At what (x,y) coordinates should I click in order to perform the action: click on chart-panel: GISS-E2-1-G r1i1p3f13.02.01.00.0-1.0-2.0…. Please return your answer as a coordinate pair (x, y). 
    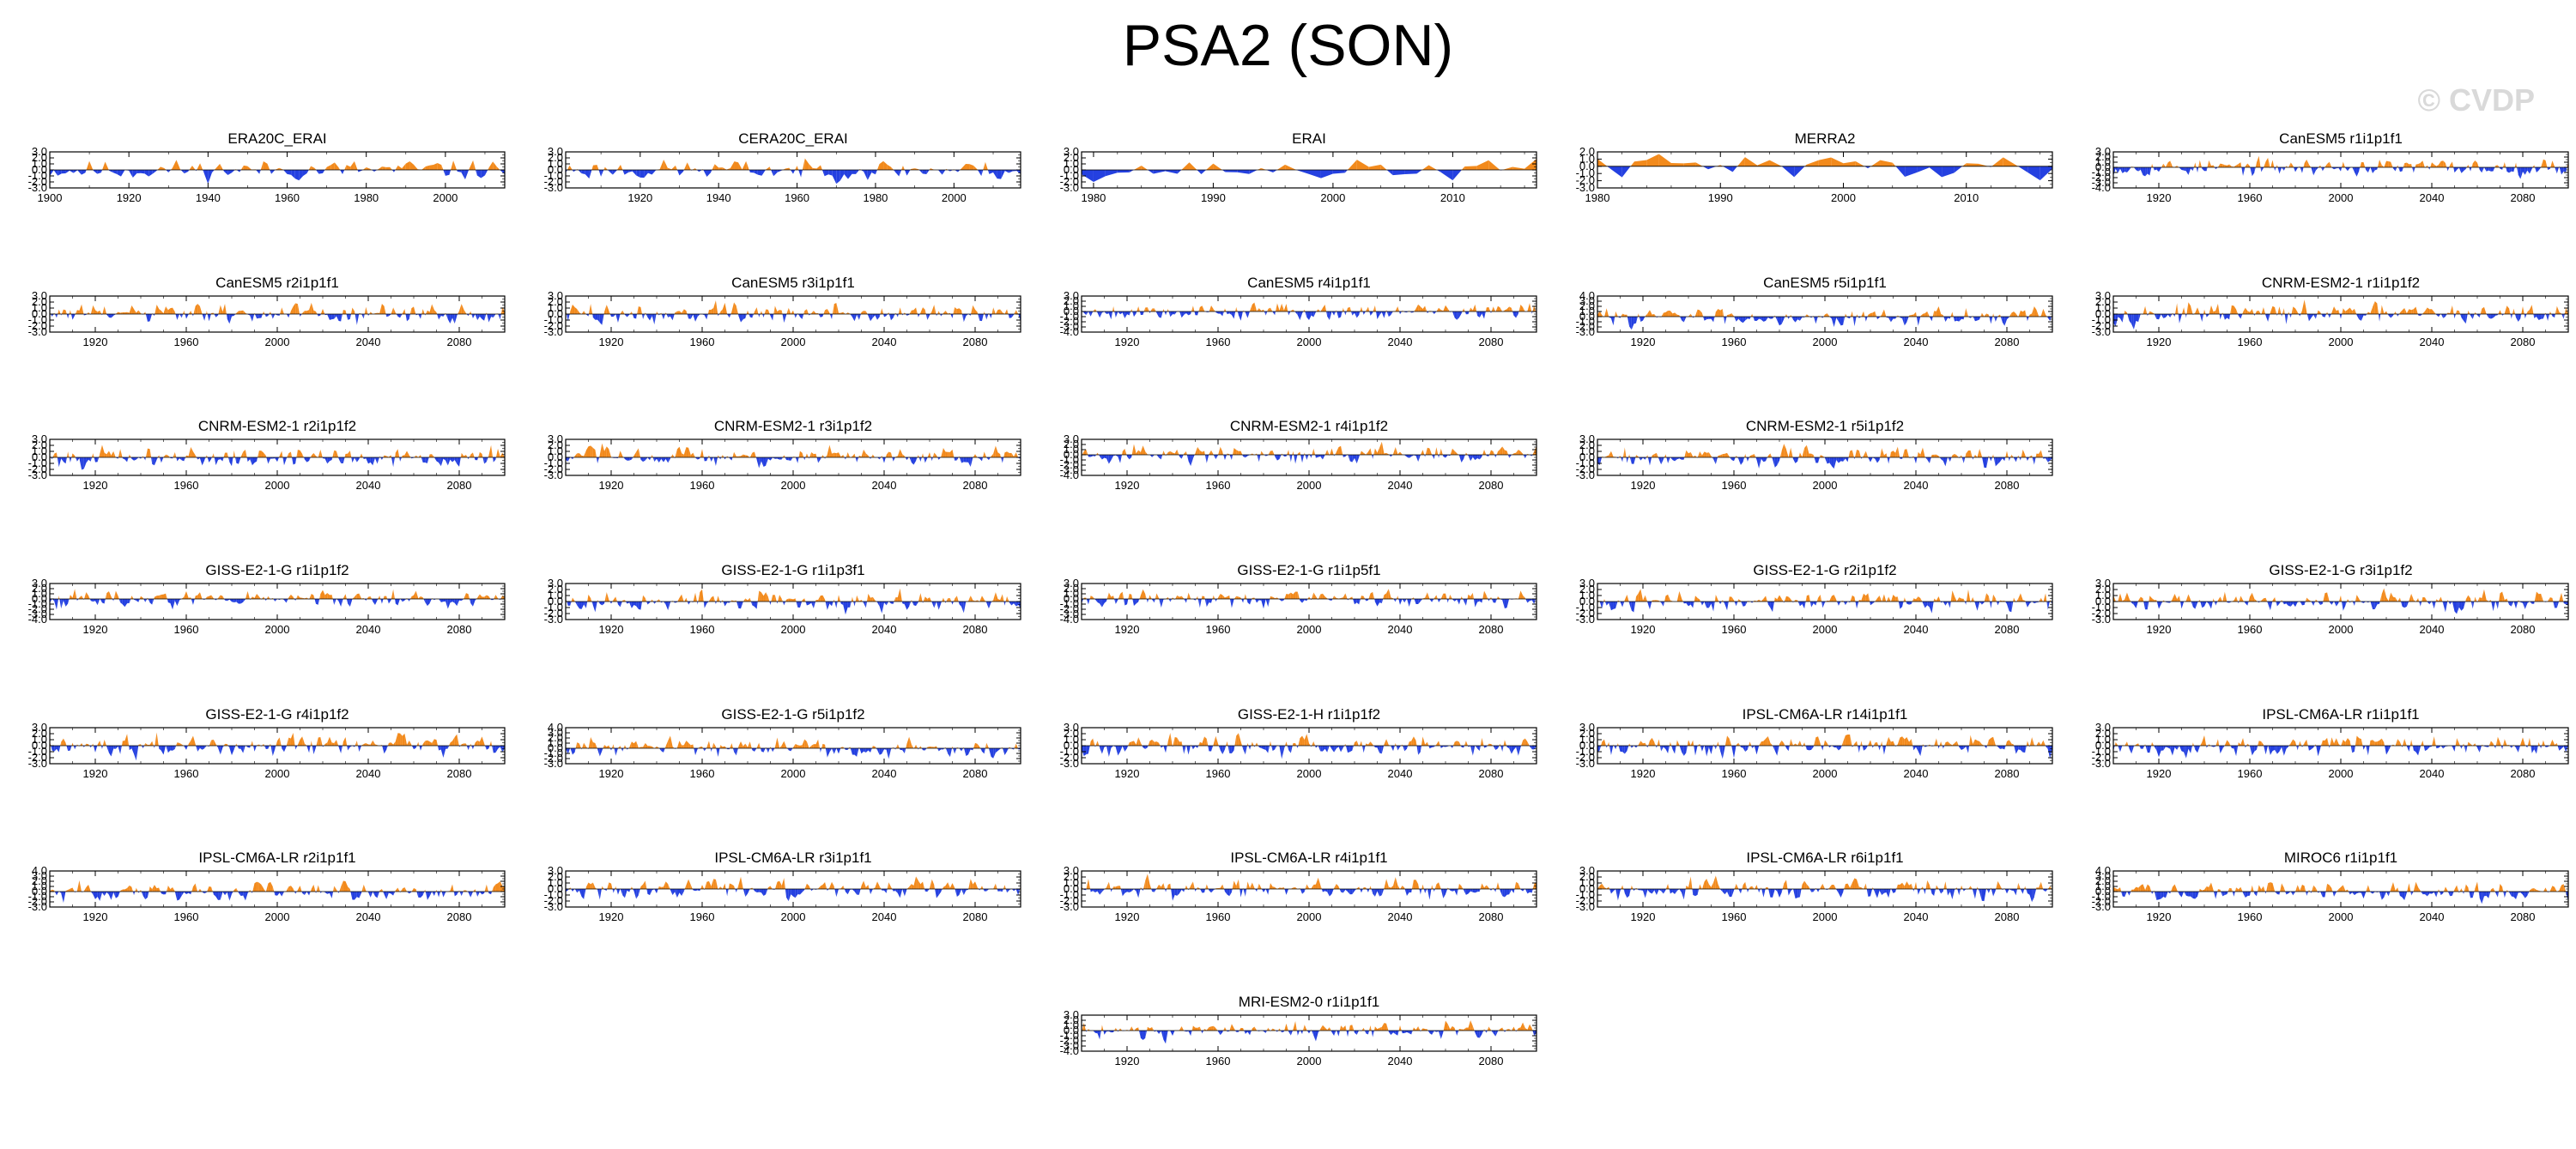
    Looking at the image, I should click on (782, 599).